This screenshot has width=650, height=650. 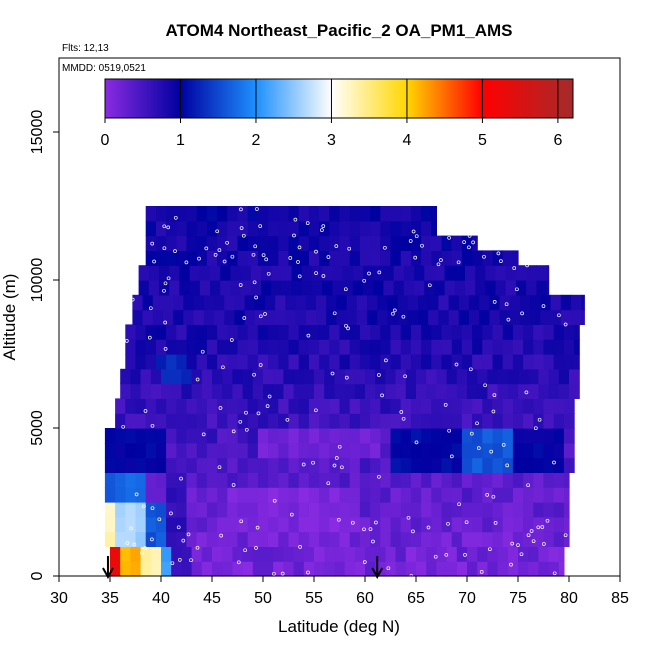 What do you see at coordinates (339, 591) in the screenshot?
I see `x-axis: 30 35 40 45 50 55 60 65 70 75 80 85` at bounding box center [339, 591].